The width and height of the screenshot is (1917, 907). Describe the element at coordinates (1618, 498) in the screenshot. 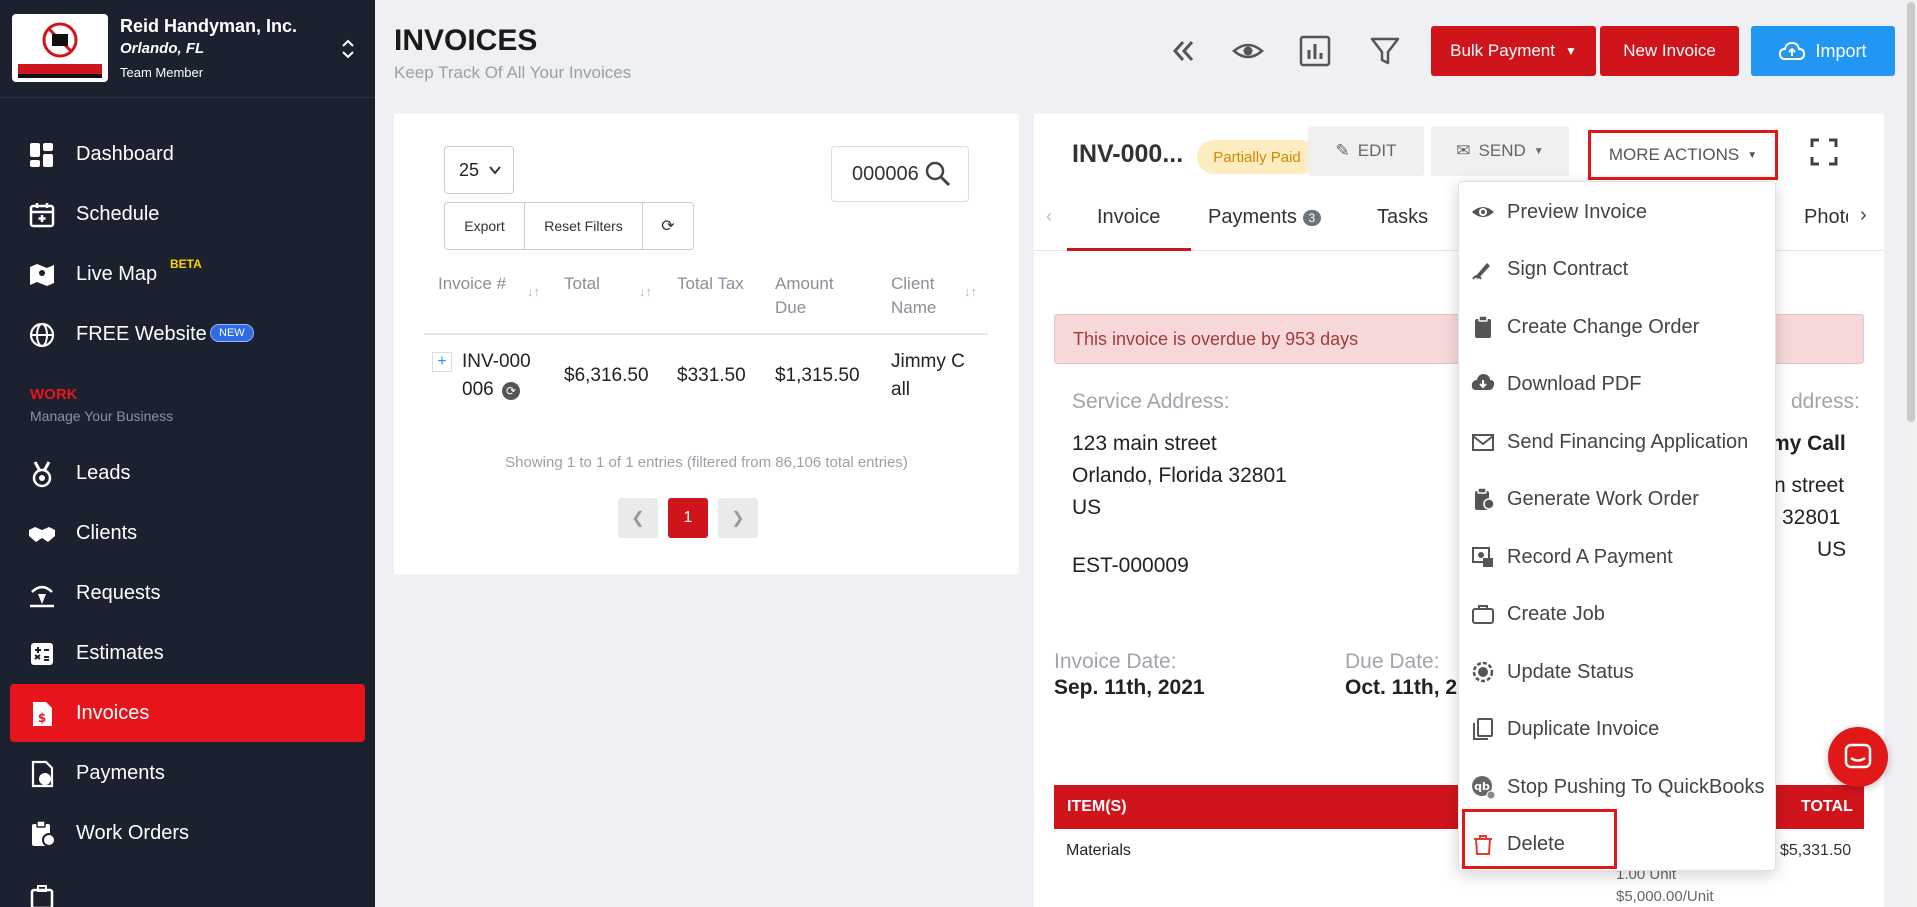

I see `menu-item-generate-work-order: Generate Work Order` at that location.